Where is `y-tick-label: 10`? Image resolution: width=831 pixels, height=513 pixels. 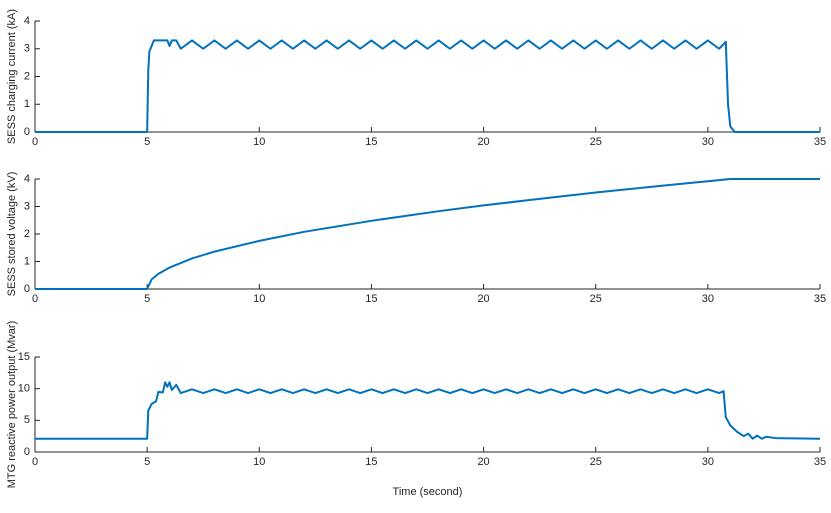 y-tick-label: 10 is located at coordinates (24, 389).